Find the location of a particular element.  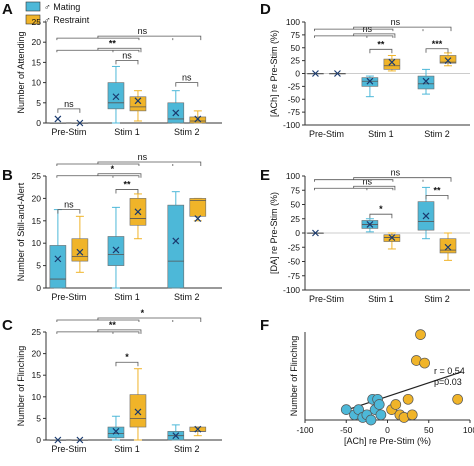

x-tick-label: Stim 1 is located at coordinates (381, 134).